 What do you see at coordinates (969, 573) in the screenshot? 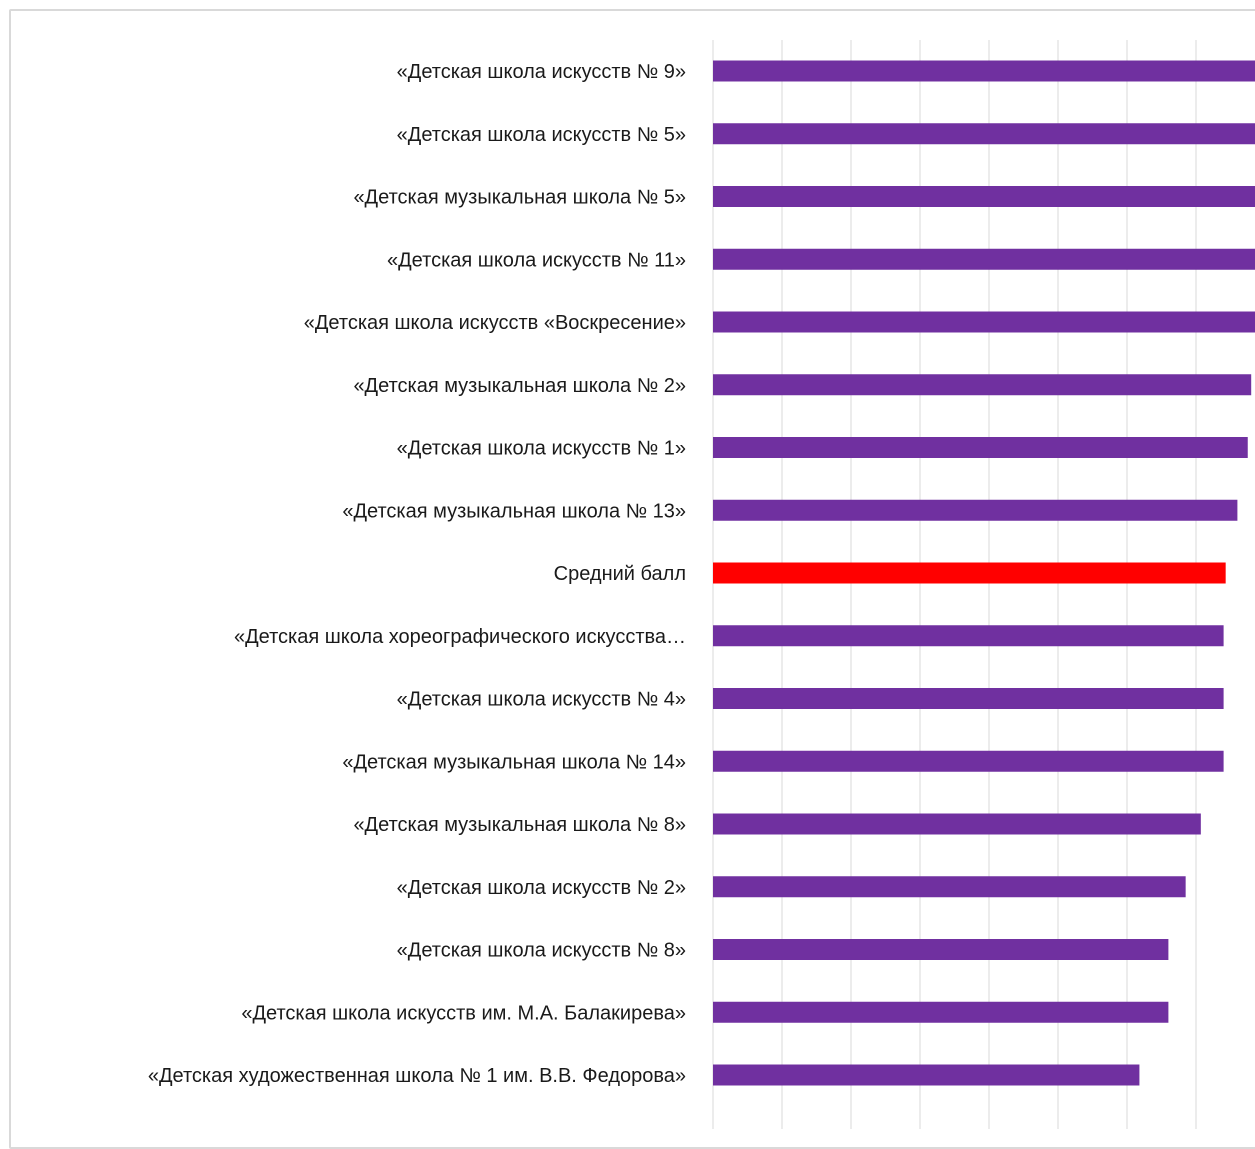
I see `average-bar` at bounding box center [969, 573].